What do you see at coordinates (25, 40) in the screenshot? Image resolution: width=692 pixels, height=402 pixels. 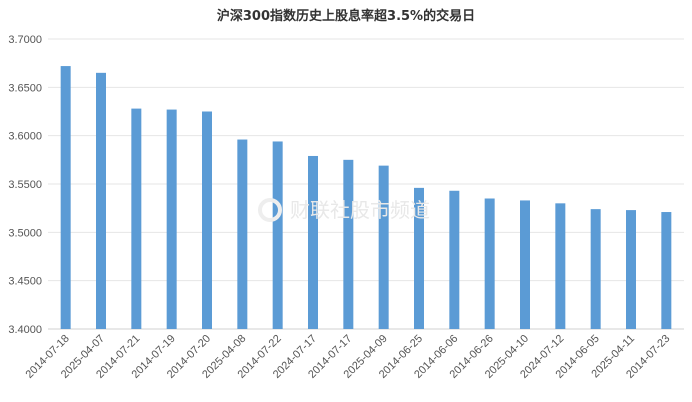 I see `y-tick-label: 3.7000` at bounding box center [25, 40].